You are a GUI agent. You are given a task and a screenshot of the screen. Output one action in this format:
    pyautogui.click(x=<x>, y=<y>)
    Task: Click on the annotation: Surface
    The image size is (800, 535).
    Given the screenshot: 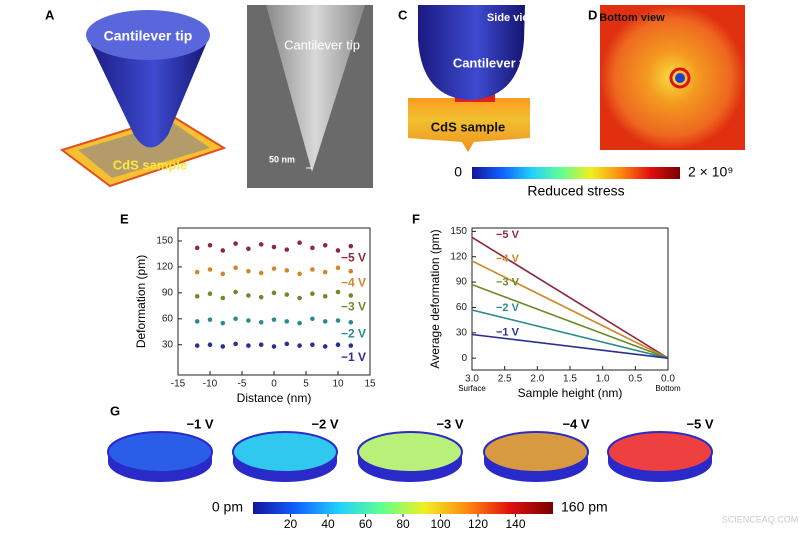 What is the action you would take?
    pyautogui.click(x=472, y=388)
    